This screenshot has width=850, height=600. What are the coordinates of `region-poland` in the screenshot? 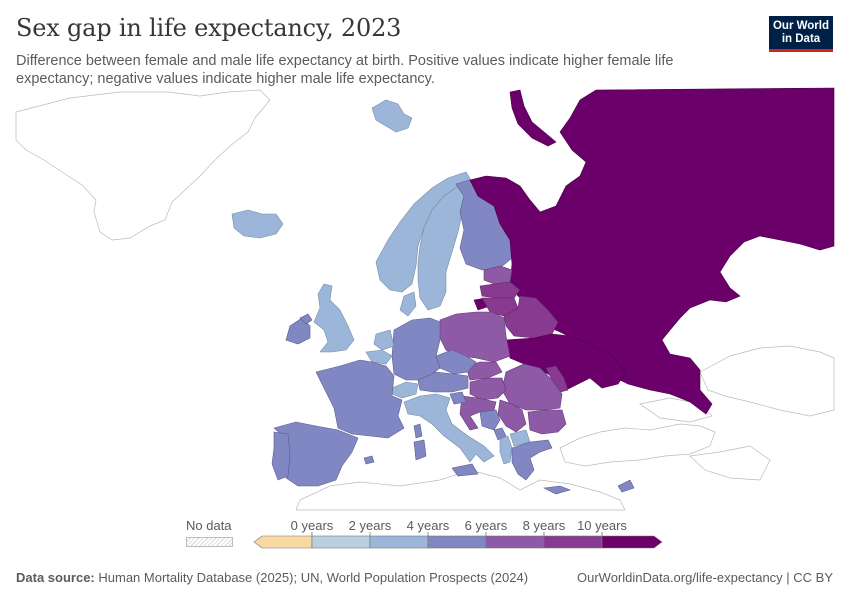 It's located at (475, 337).